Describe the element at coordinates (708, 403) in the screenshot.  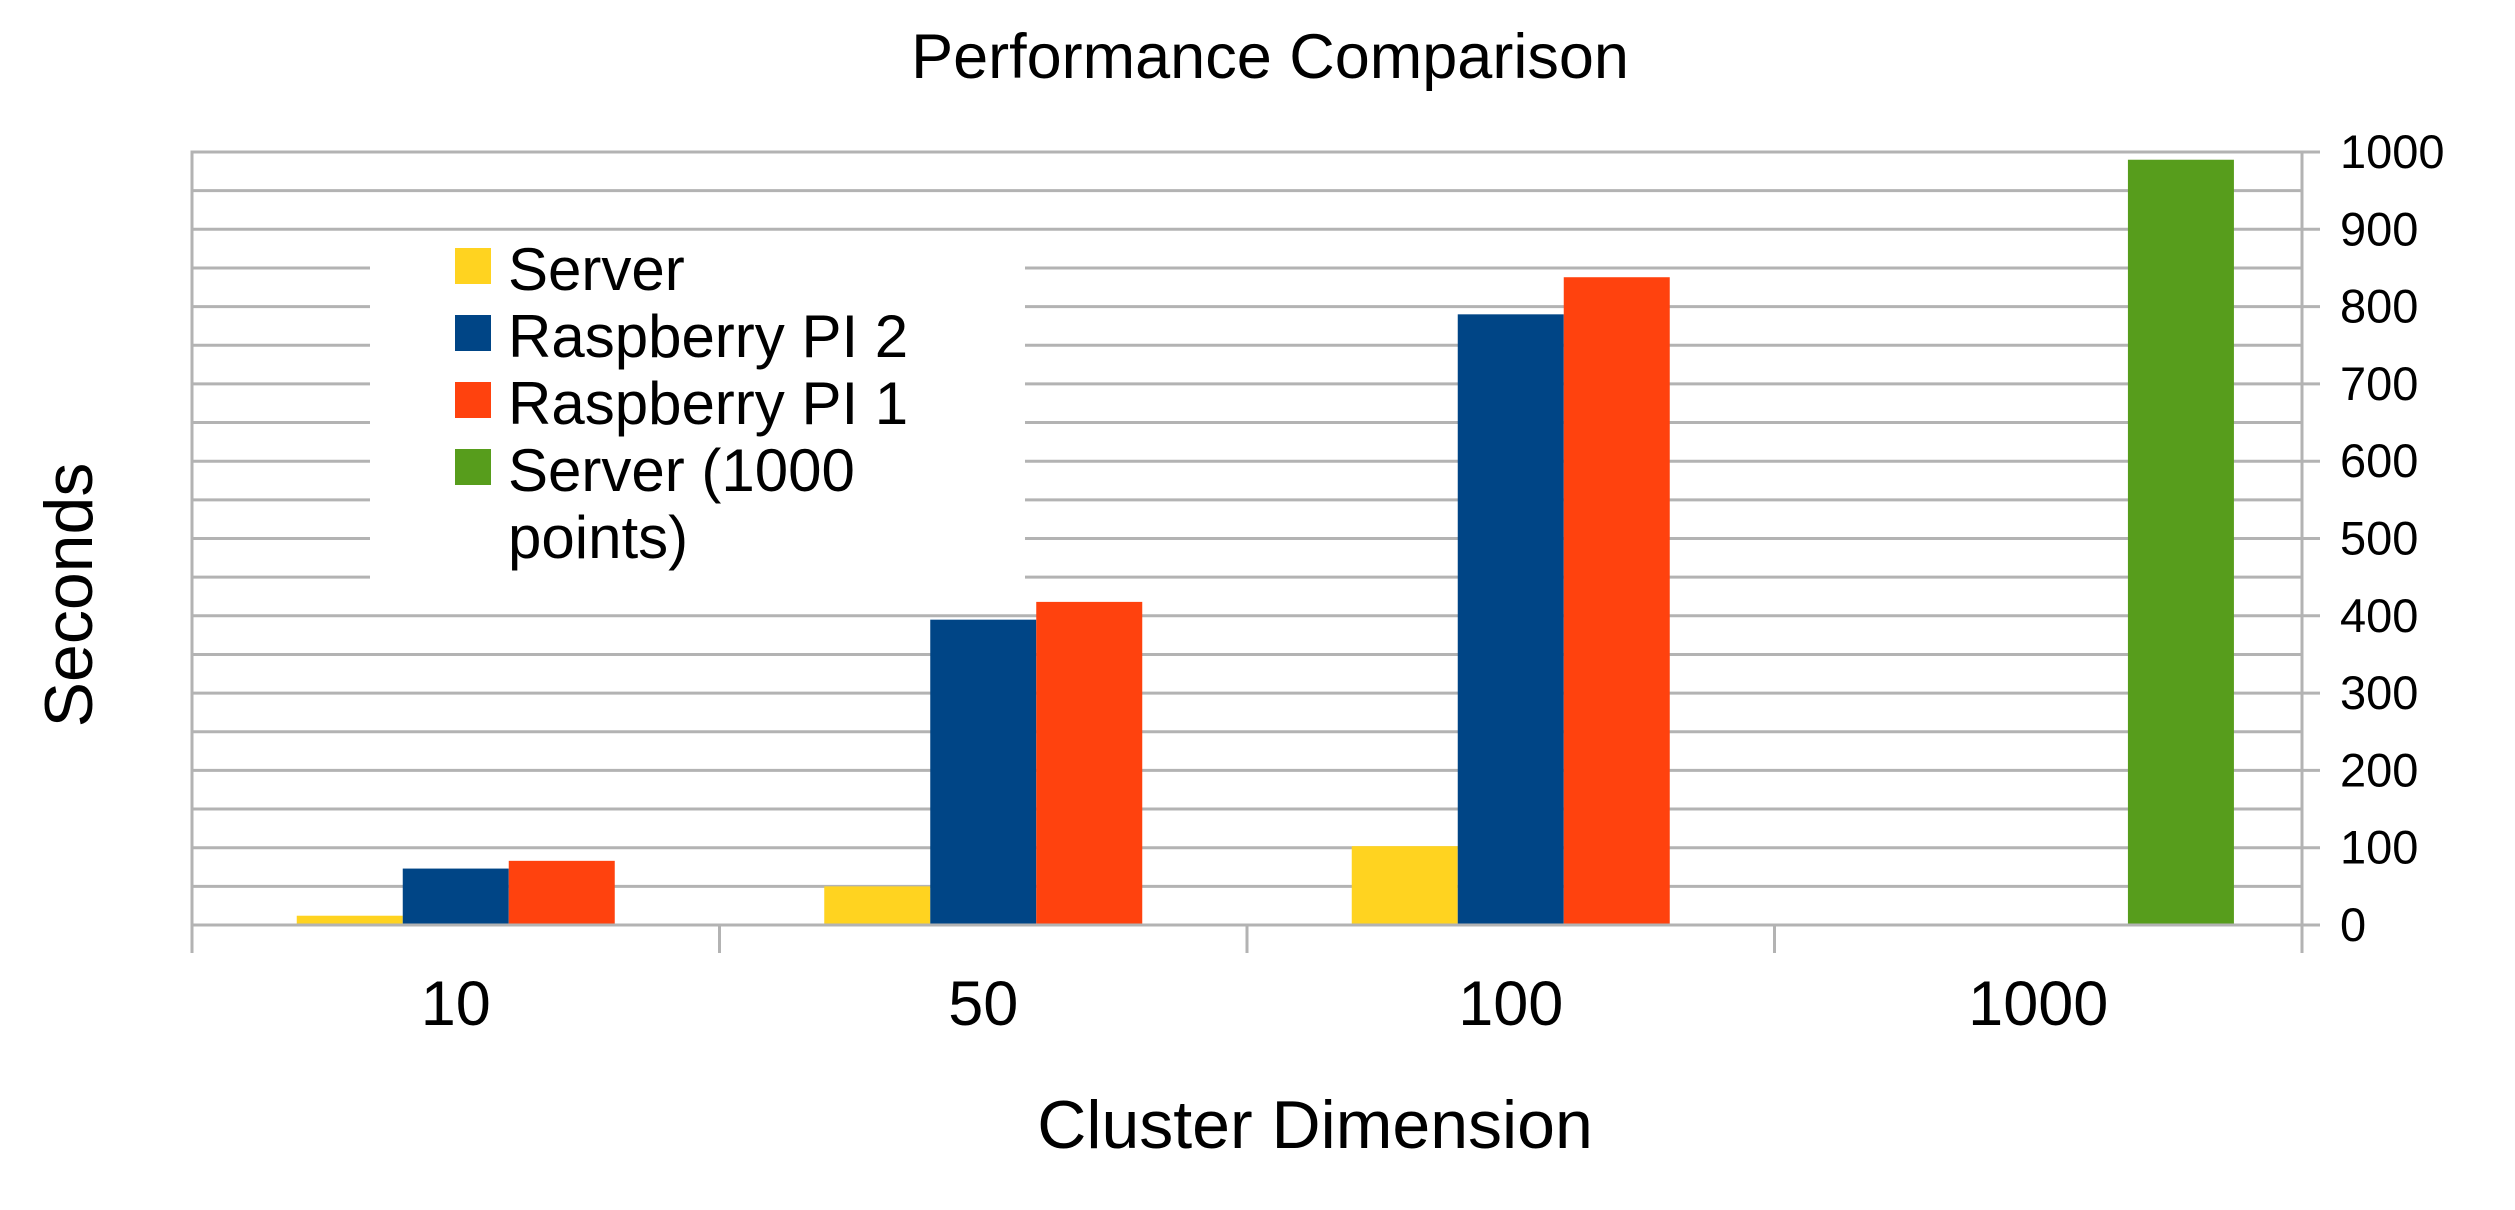
I see `legend-label: Raspberry PI 1` at that location.